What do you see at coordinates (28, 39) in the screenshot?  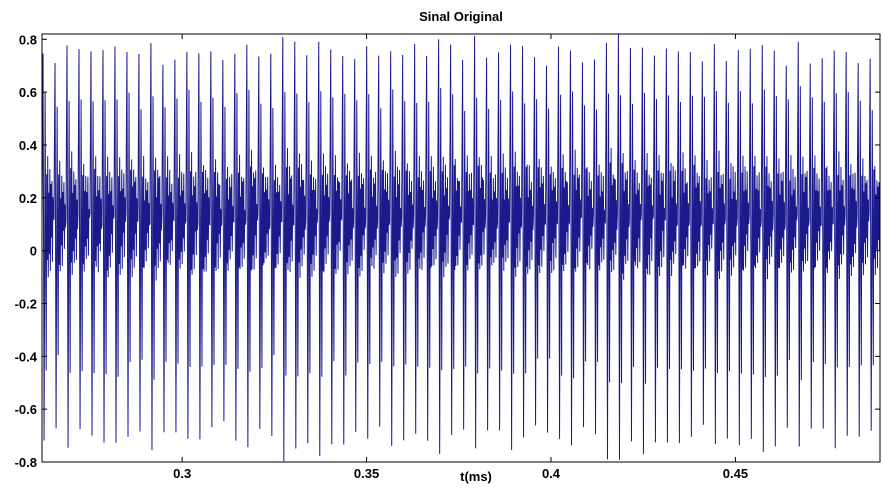 I see `y-tick-label: 0.8` at bounding box center [28, 39].